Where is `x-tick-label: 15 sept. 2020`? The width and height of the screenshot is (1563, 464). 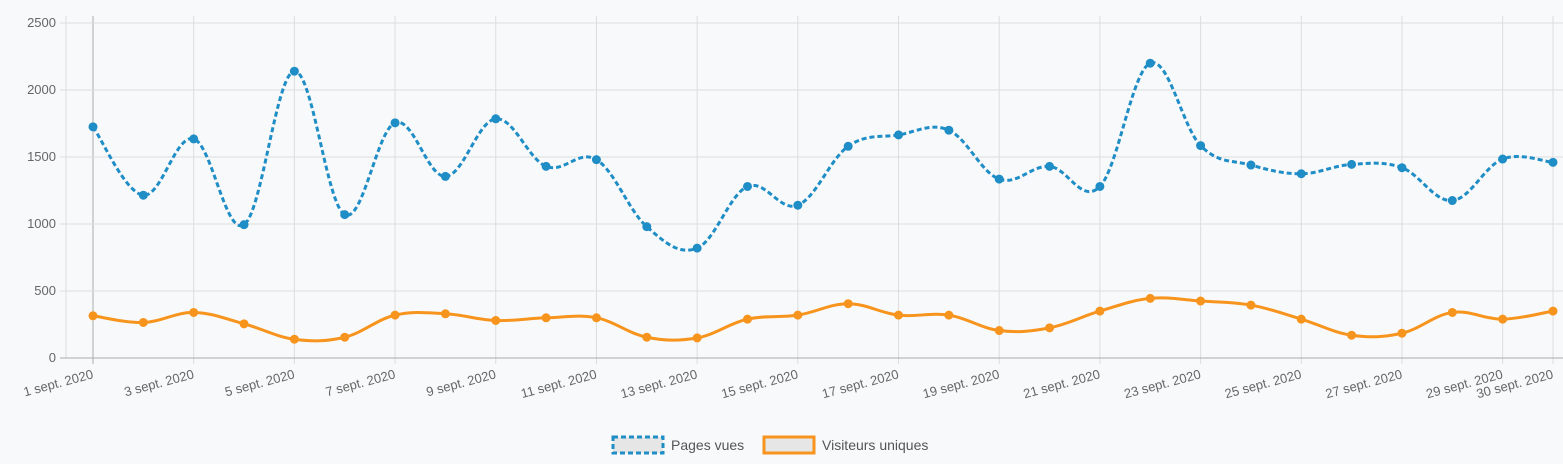
x-tick-label: 15 sept. 2020 is located at coordinates (760, 383).